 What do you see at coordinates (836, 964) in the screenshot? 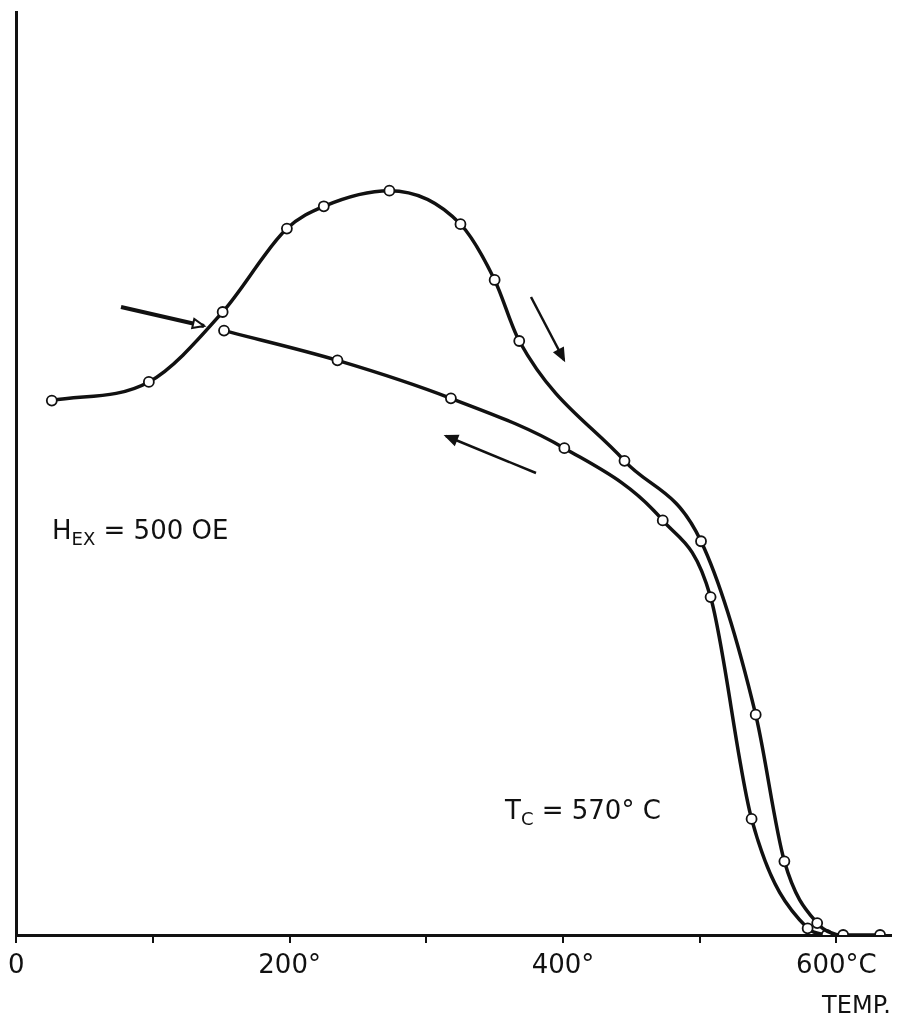
I see `x-tick-label: 600°C` at bounding box center [836, 964].